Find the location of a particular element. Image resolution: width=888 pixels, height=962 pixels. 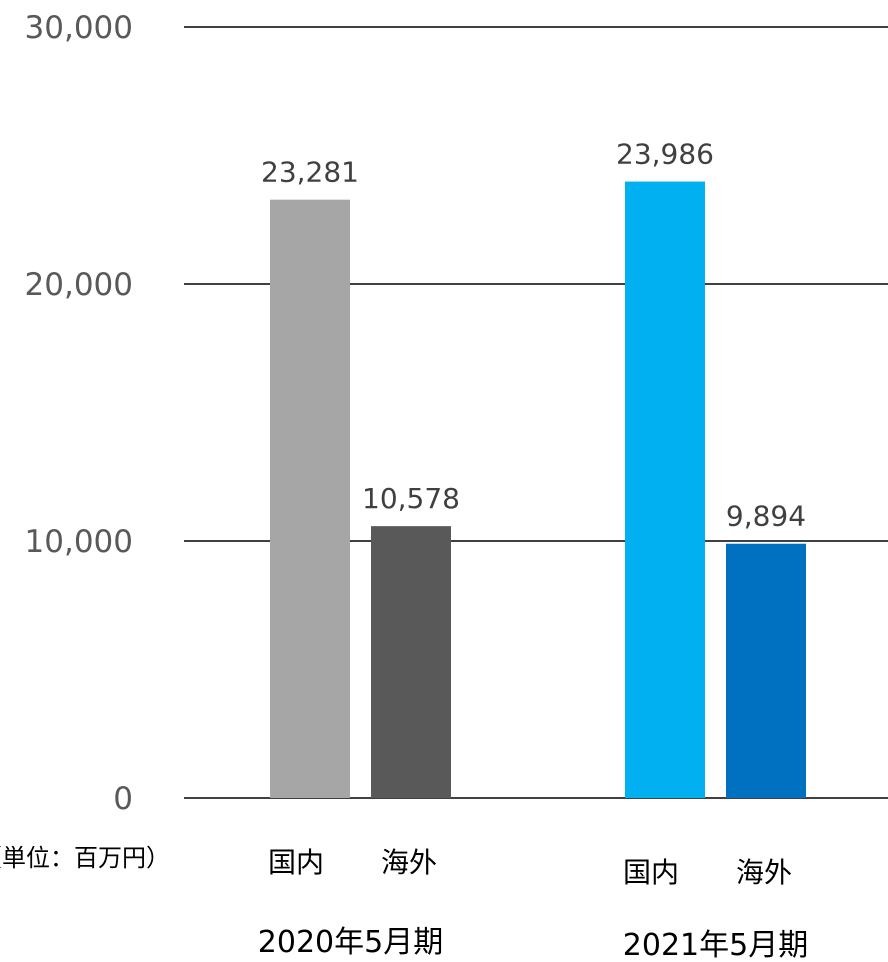

y-tick-label: 20,000 is located at coordinates (79, 285).